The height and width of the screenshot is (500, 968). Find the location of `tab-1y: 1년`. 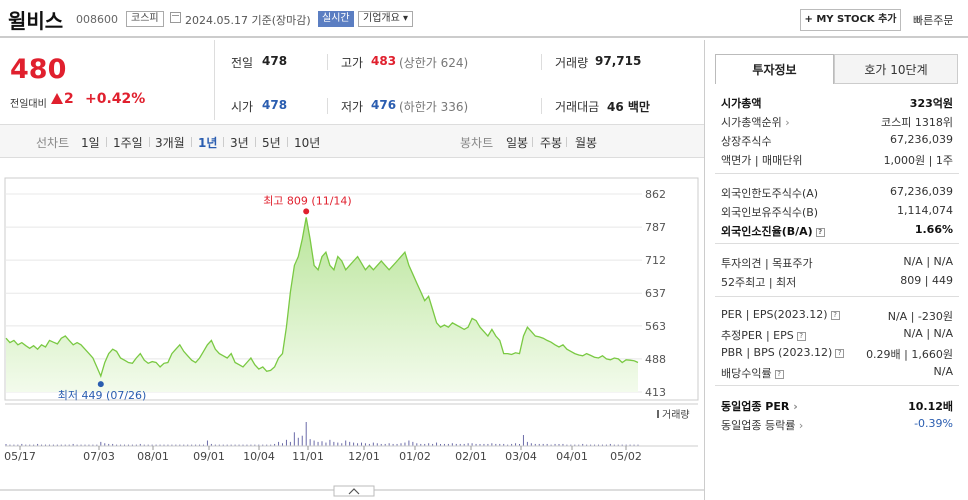

tab-1y: 1년 is located at coordinates (208, 143).